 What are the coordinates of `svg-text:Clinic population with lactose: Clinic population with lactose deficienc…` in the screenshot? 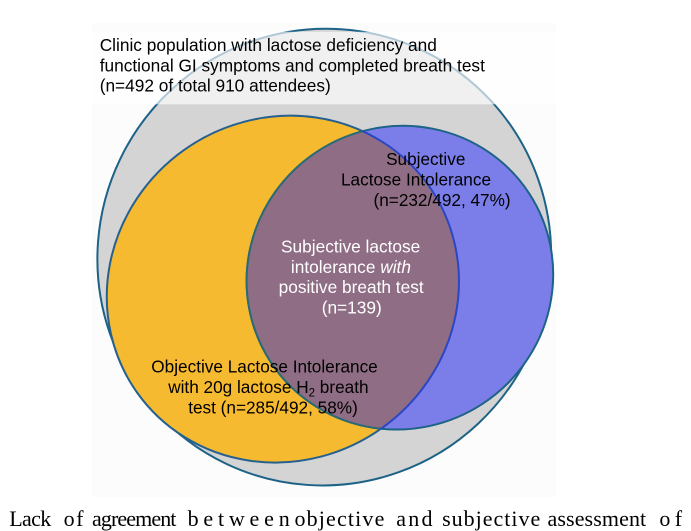 It's located at (268, 45).